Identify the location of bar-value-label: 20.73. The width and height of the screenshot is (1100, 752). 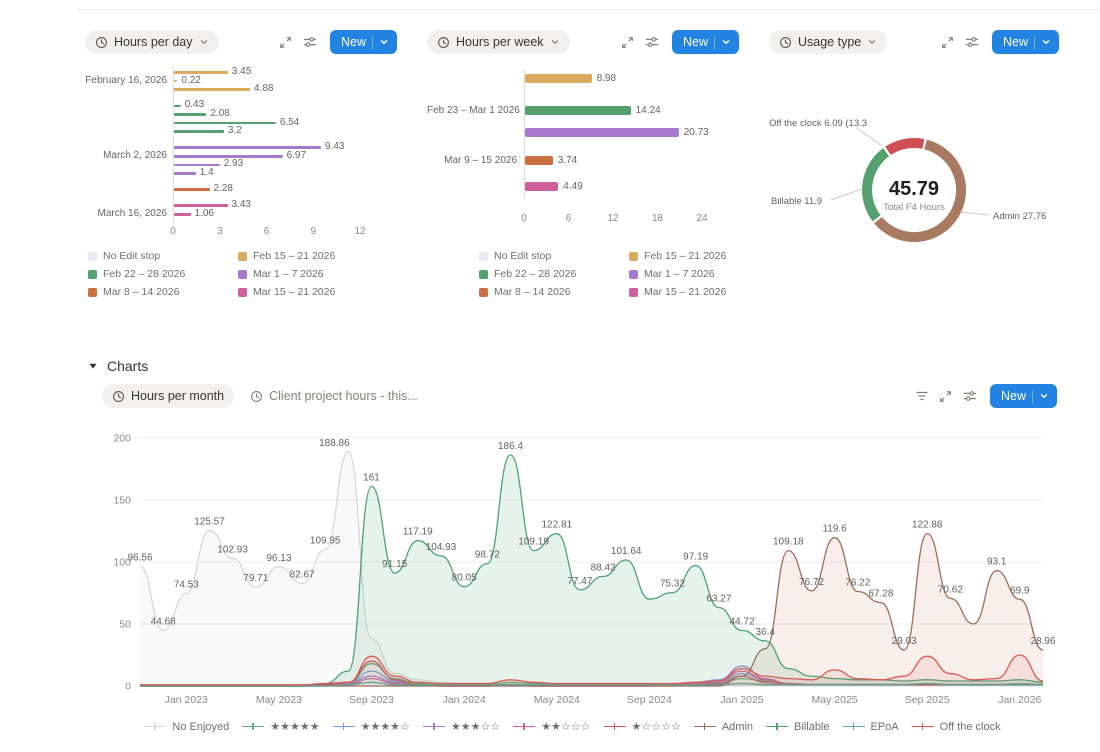
(696, 132).